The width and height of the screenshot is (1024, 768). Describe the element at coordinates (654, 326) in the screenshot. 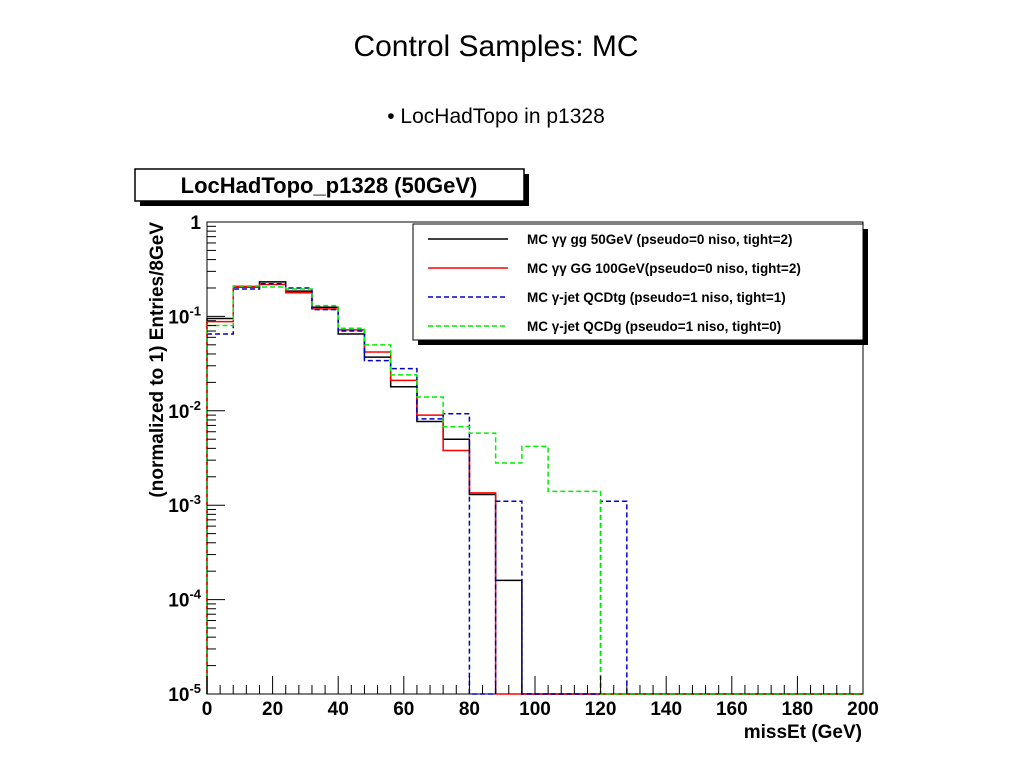

I see `legend-label-4: MC γ-jet QCDg (pseudo=1 niso, tight=0)` at that location.